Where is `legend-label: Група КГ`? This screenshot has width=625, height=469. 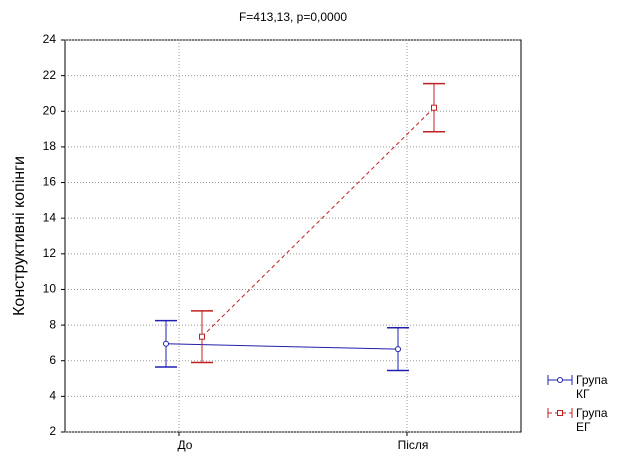
legend-label: Група КГ is located at coordinates (592, 387).